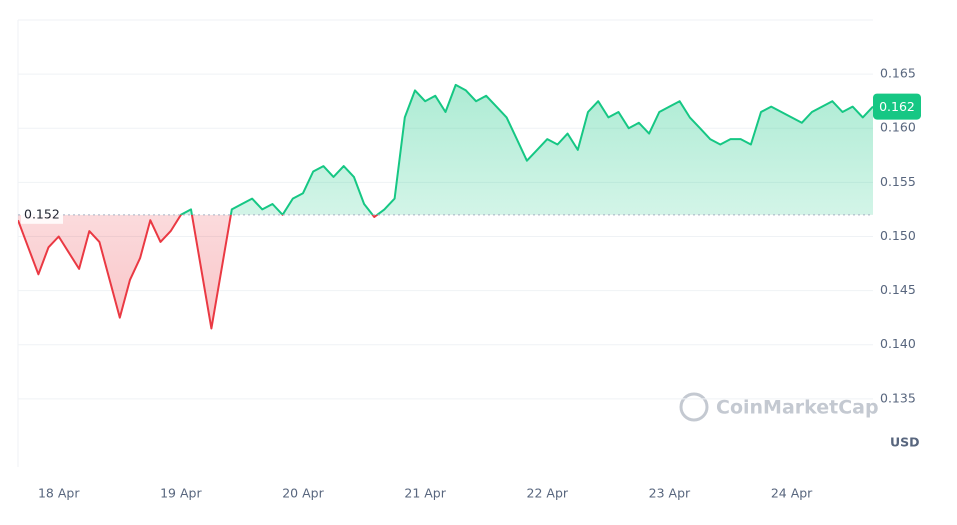 The image size is (957, 525). Describe the element at coordinates (303, 493) in the screenshot. I see `x-tick-label: 20 Apr` at that location.